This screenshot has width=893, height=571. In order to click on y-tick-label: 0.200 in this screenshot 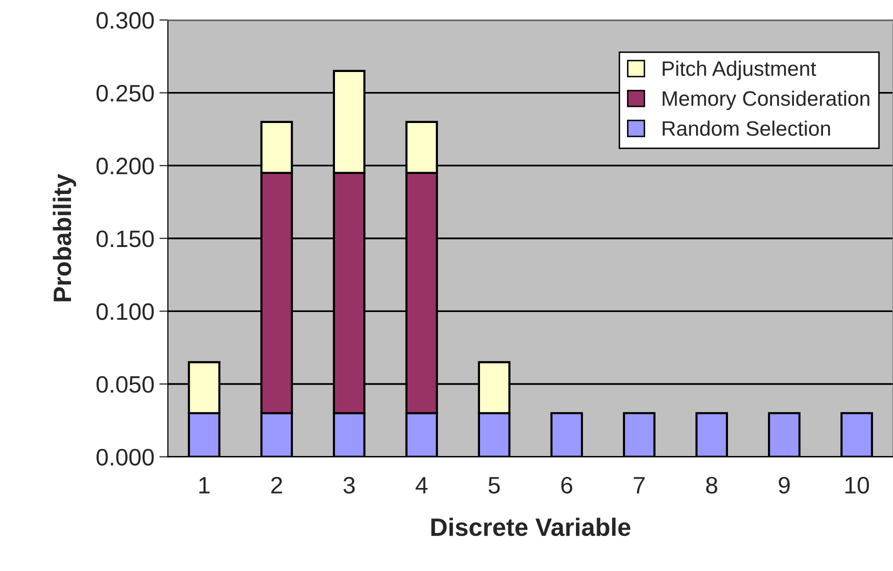, I will do `click(125, 166)`.